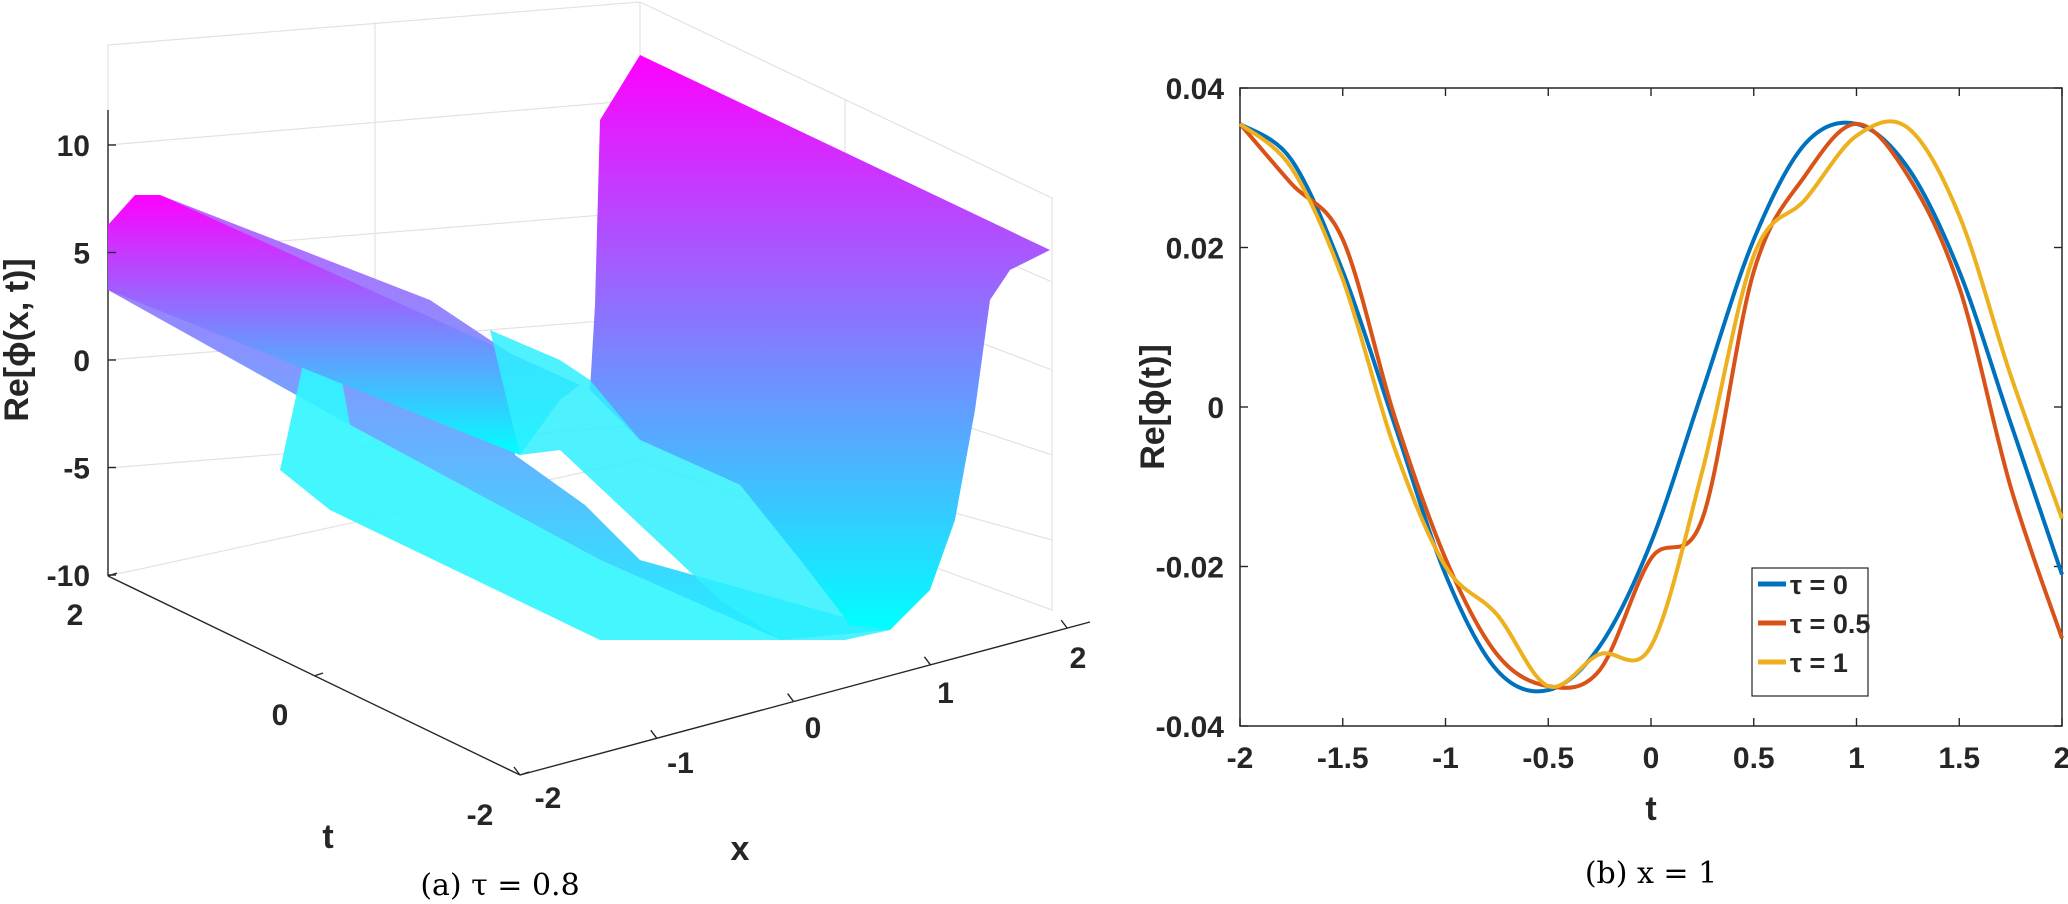 The image size is (2068, 904). I want to click on x-axis-label: x, so click(740, 849).